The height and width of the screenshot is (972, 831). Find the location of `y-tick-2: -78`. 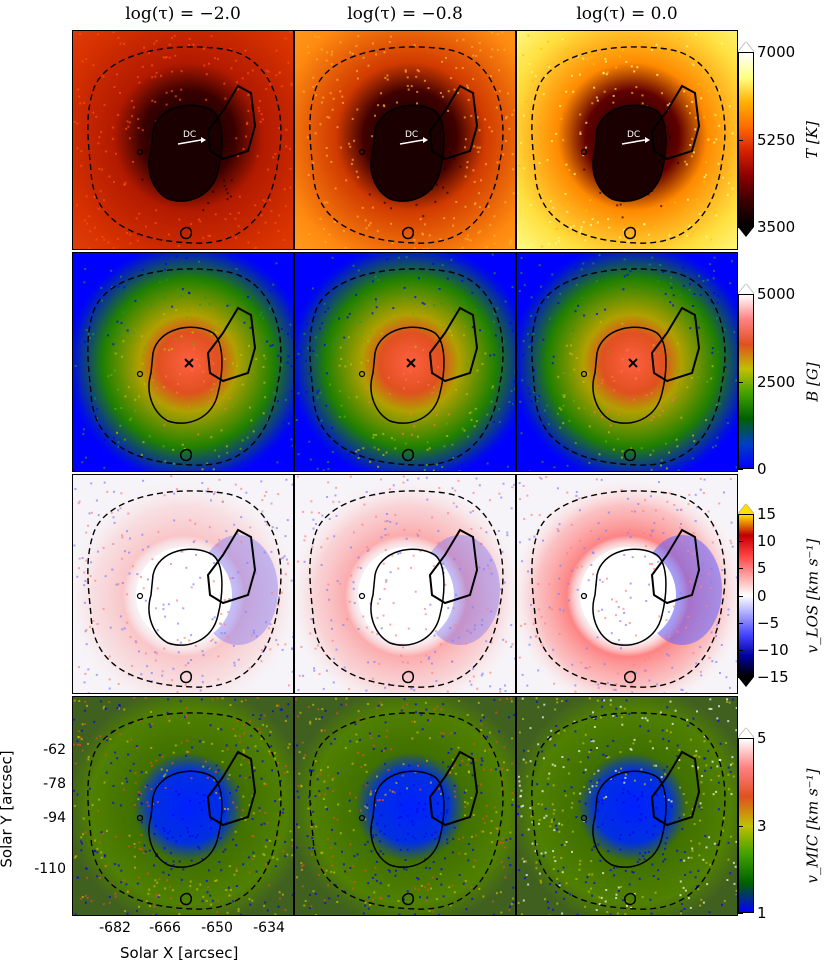

y-tick-2: -78 is located at coordinates (54, 784).